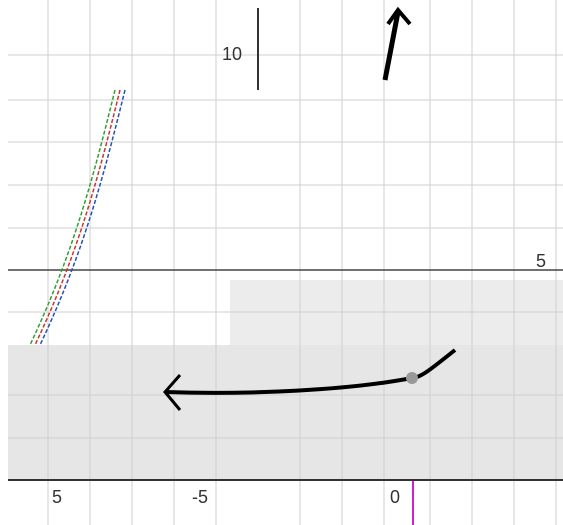 The width and height of the screenshot is (563, 525). Describe the element at coordinates (541, 261) in the screenshot. I see `y-tick-label: 5` at that location.